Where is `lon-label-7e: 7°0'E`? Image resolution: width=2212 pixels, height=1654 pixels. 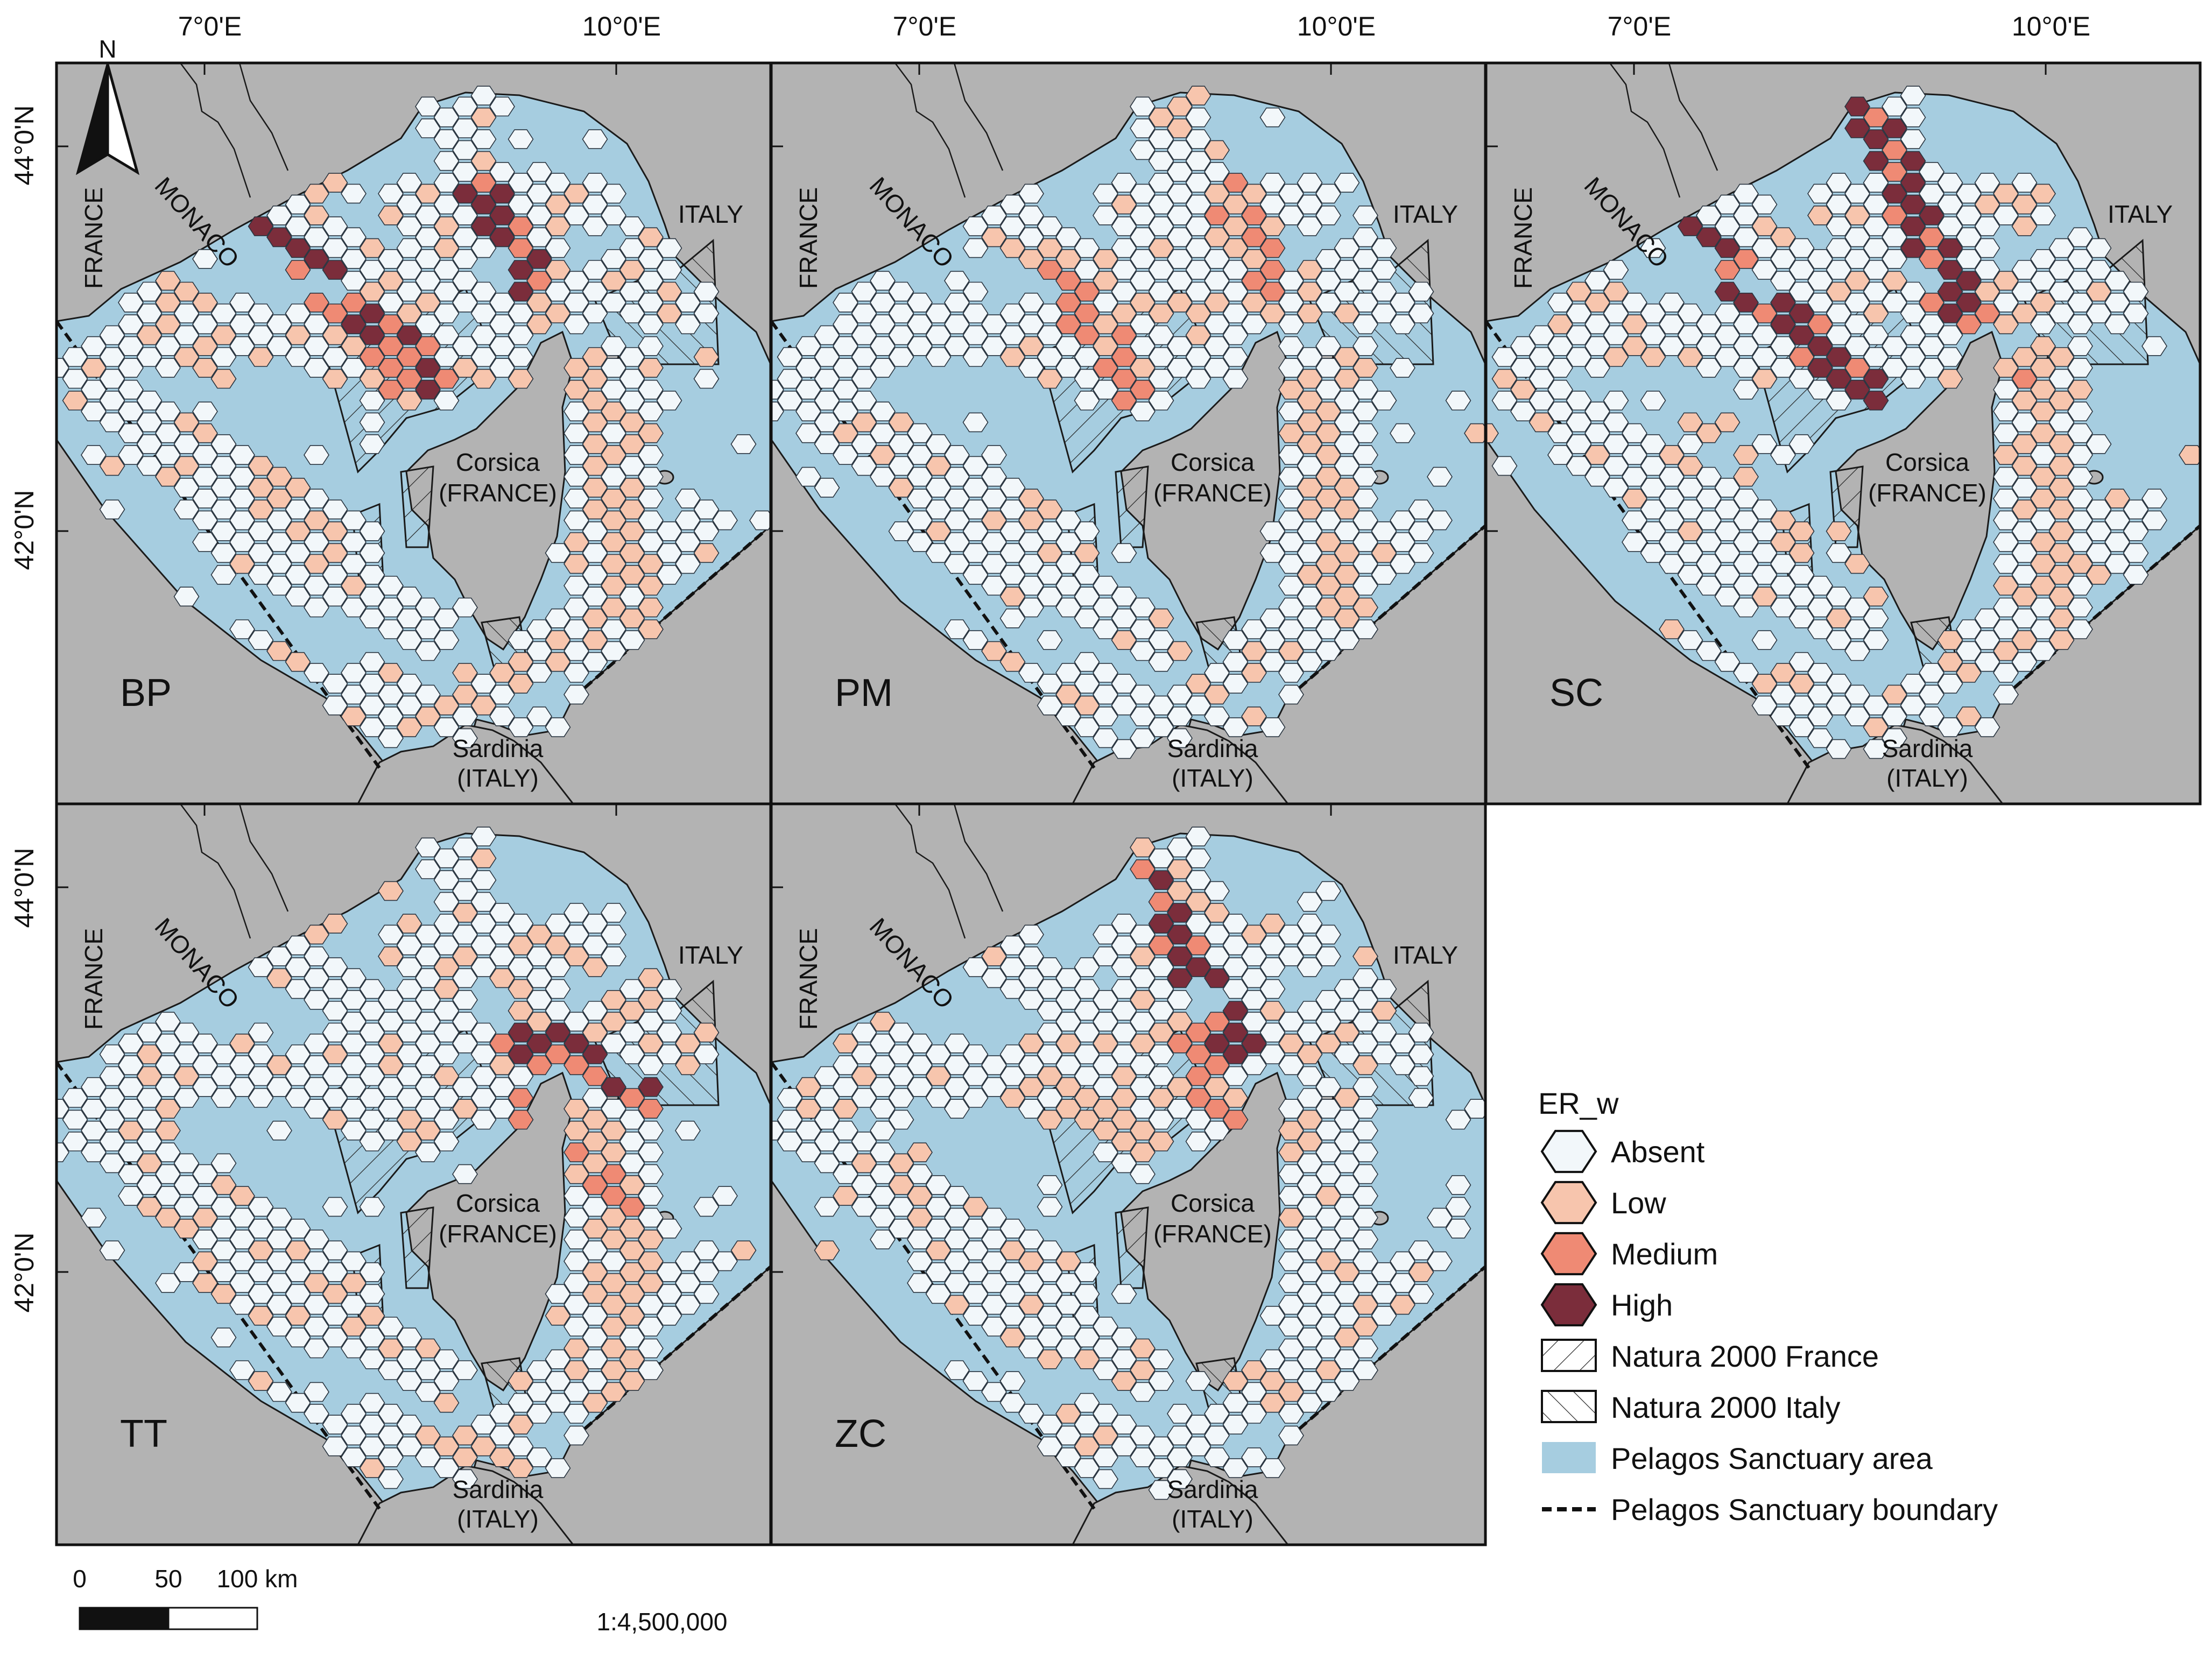
lon-label-7e: 7°0'E is located at coordinates (1640, 26).